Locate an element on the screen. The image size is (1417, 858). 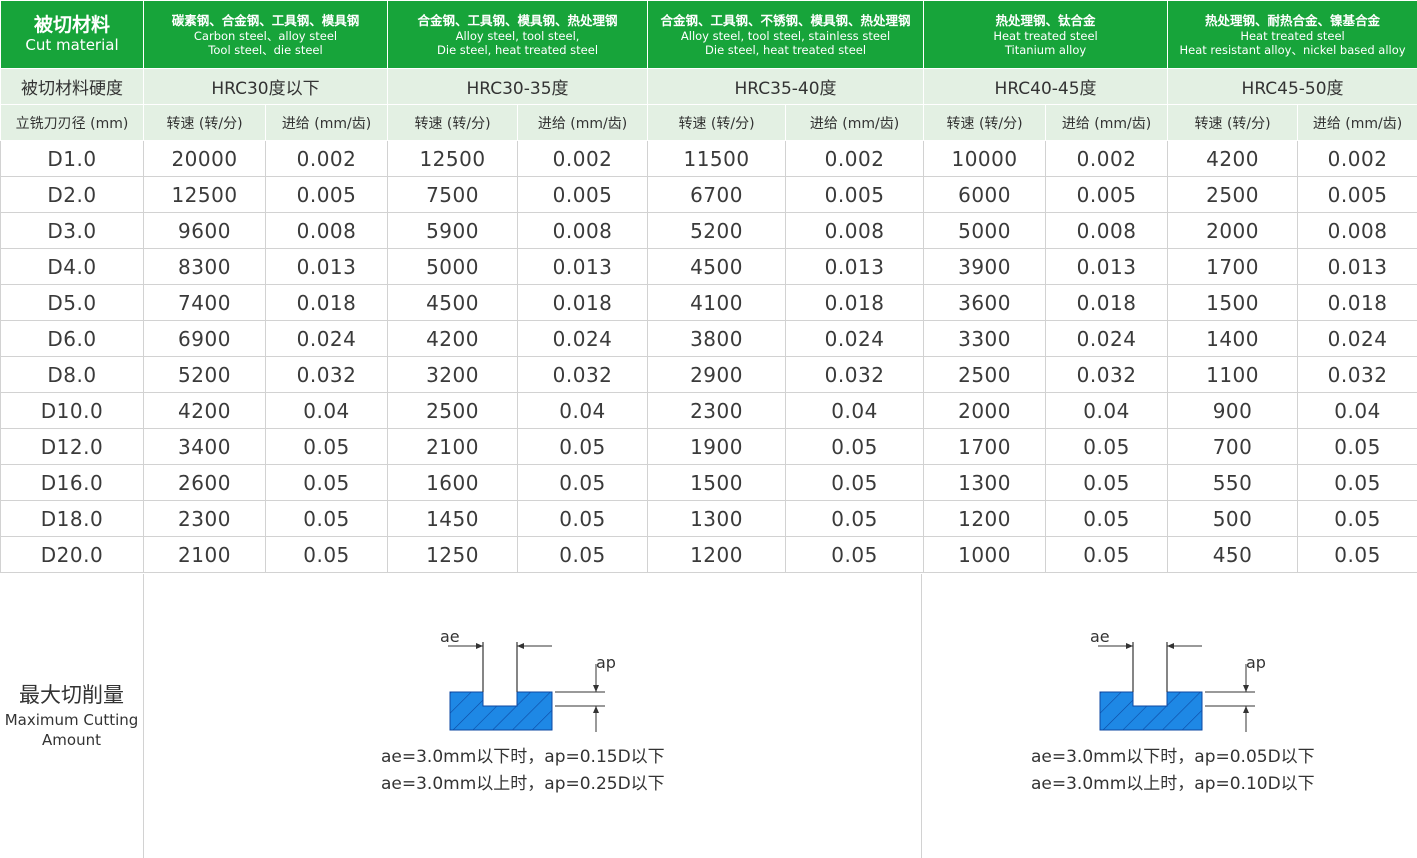
speed-cell: 6000 is located at coordinates (985, 194).